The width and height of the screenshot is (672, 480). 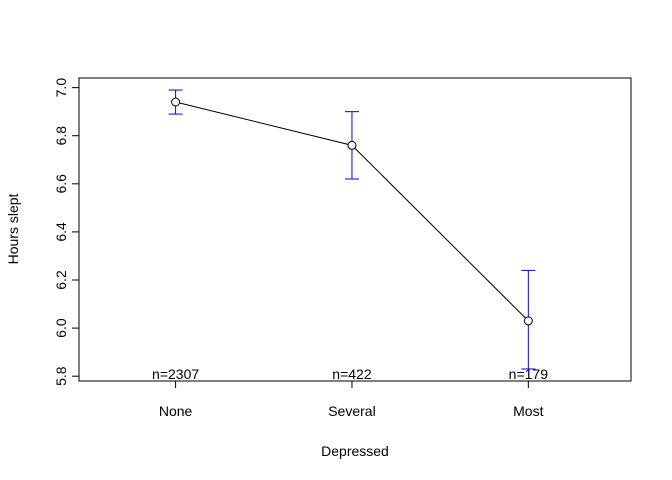 What do you see at coordinates (529, 374) in the screenshot?
I see `n-label: n=179` at bounding box center [529, 374].